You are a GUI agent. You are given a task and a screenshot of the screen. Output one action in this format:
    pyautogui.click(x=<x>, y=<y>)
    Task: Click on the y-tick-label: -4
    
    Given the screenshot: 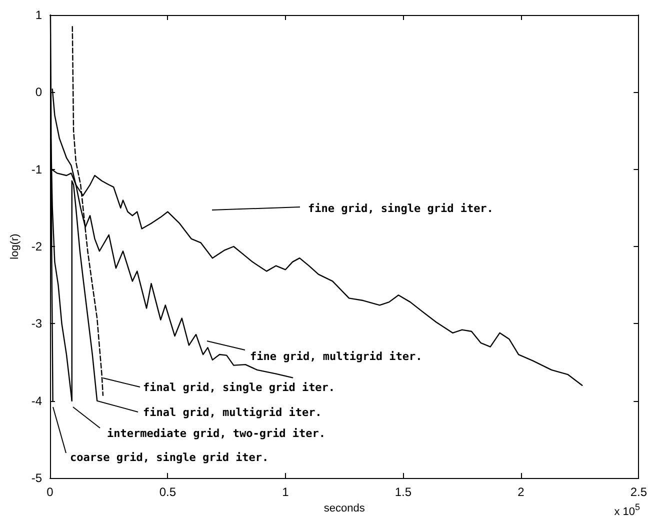 What is the action you would take?
    pyautogui.click(x=36, y=401)
    